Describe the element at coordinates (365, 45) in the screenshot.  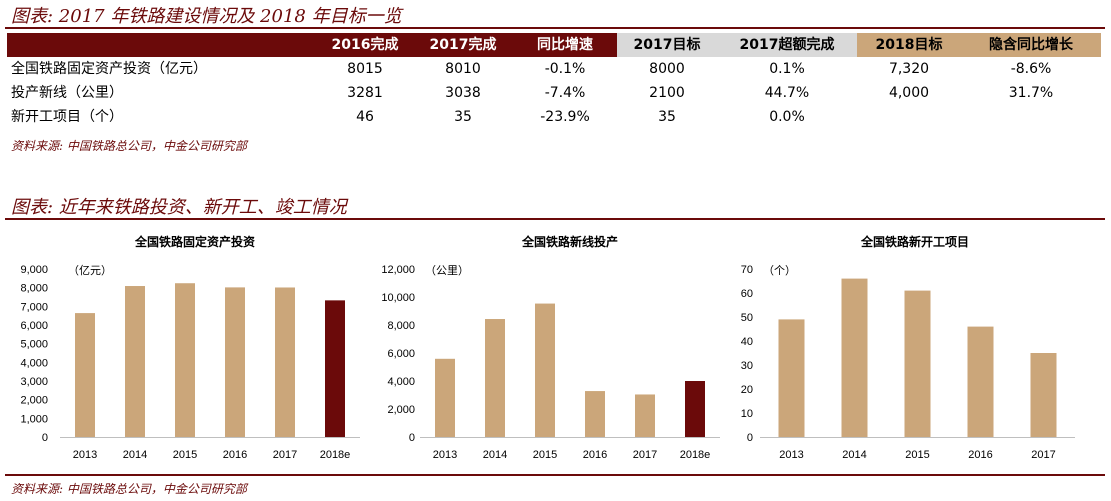
I see `header-cell: 2016完成` at that location.